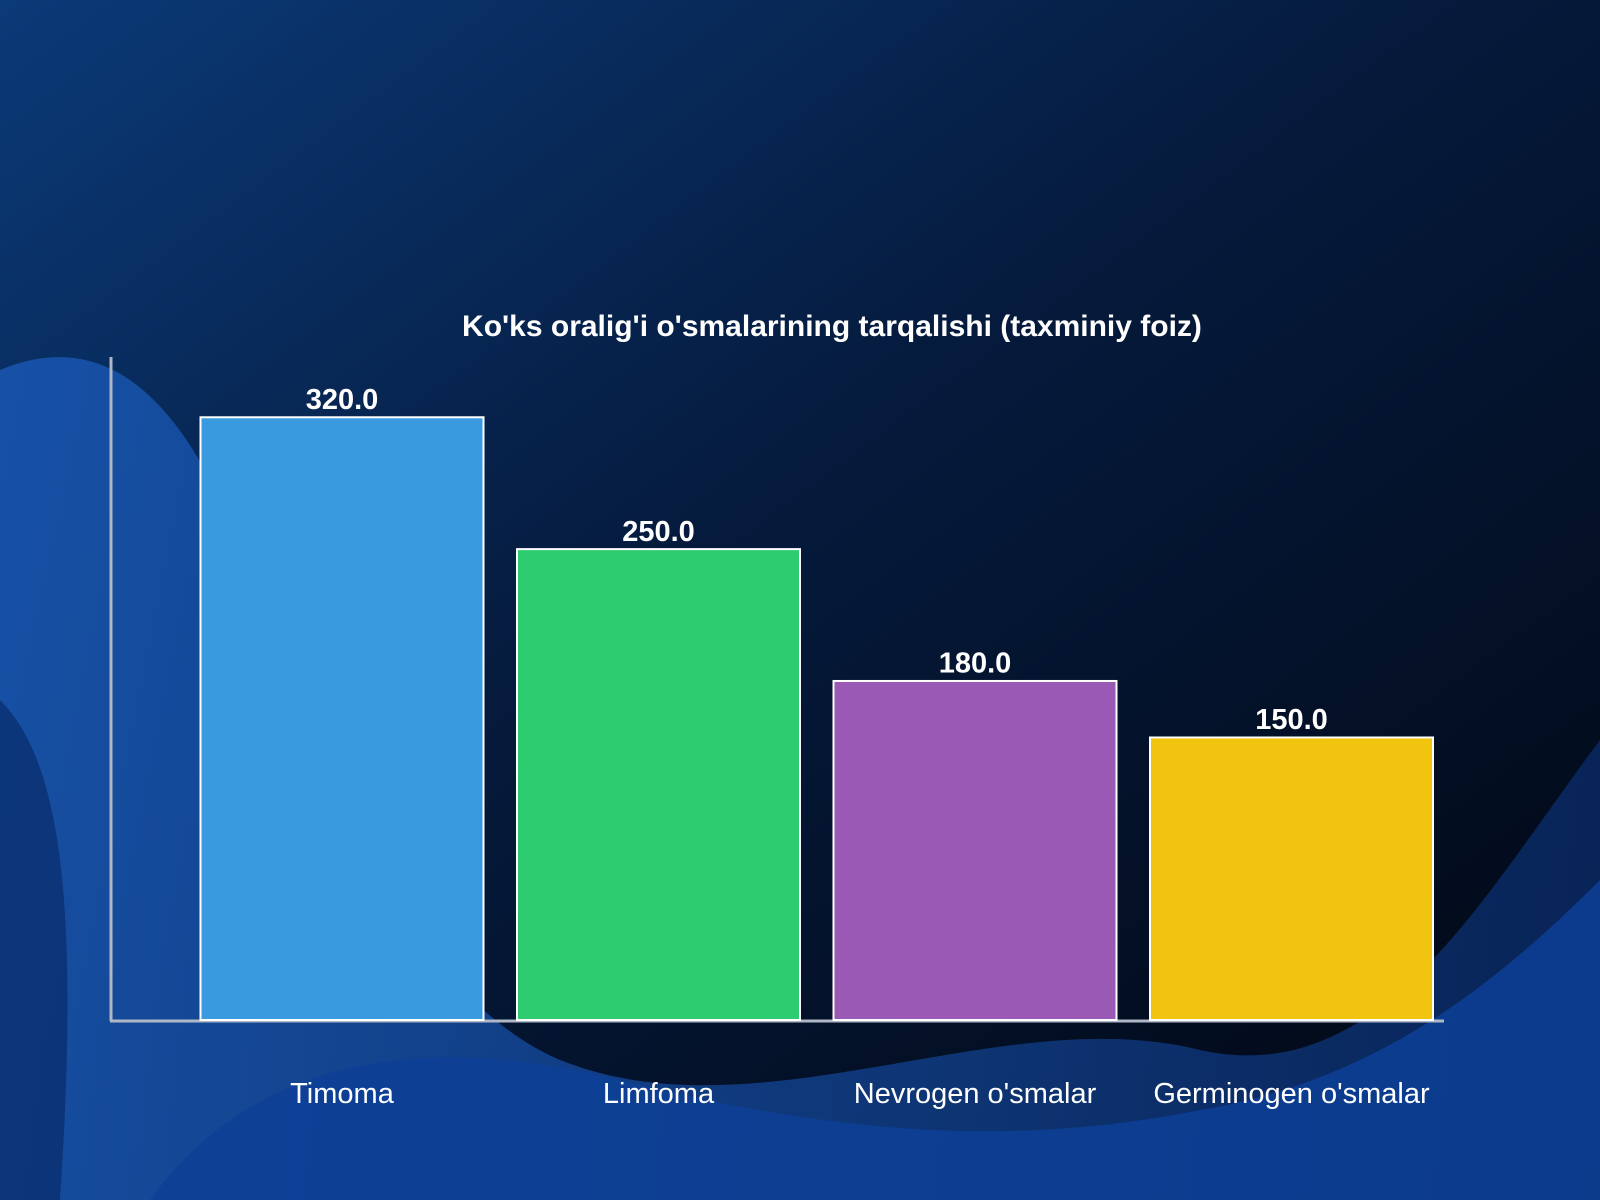 The height and width of the screenshot is (1200, 1600). I want to click on x-tick-label: Timoma, so click(342, 1094).